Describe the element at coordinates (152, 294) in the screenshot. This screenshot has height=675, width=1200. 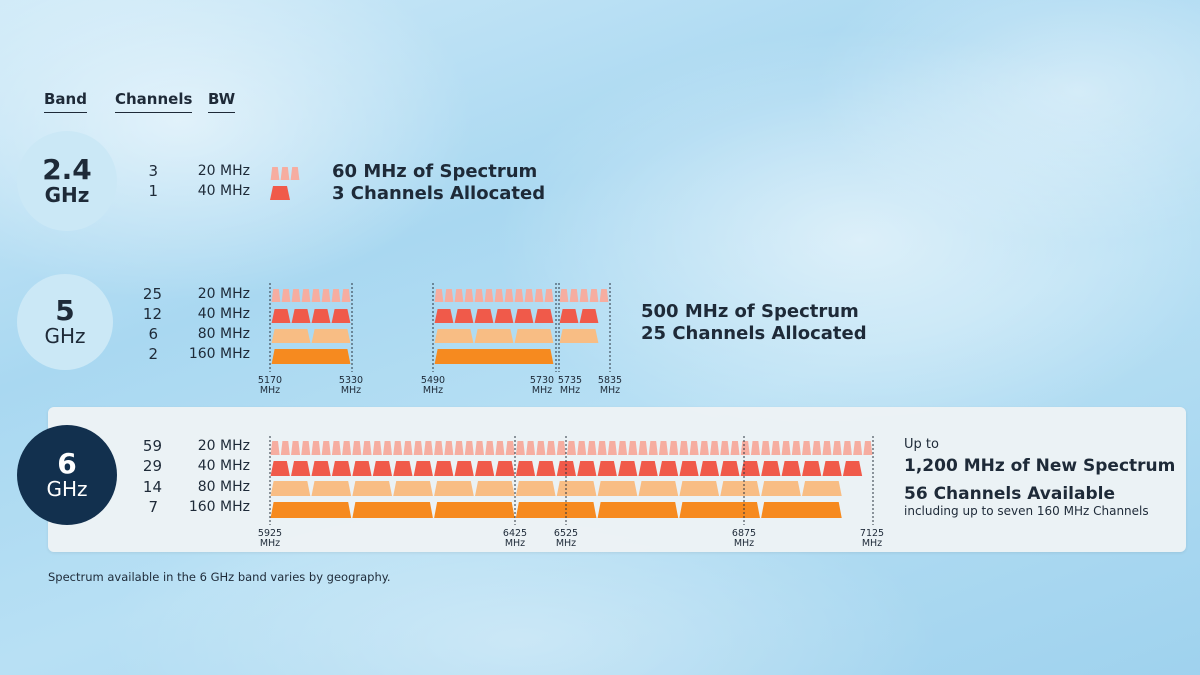
I see `channel-count: 25` at that location.